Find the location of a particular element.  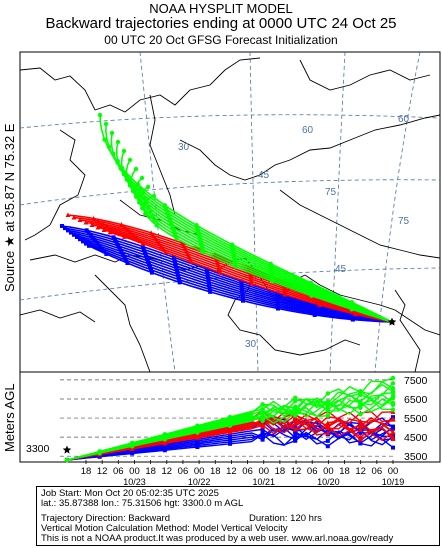

job-start-text: Job Start: Mon Oct 20 05:02:35 UTC 2025 is located at coordinates (130, 493).